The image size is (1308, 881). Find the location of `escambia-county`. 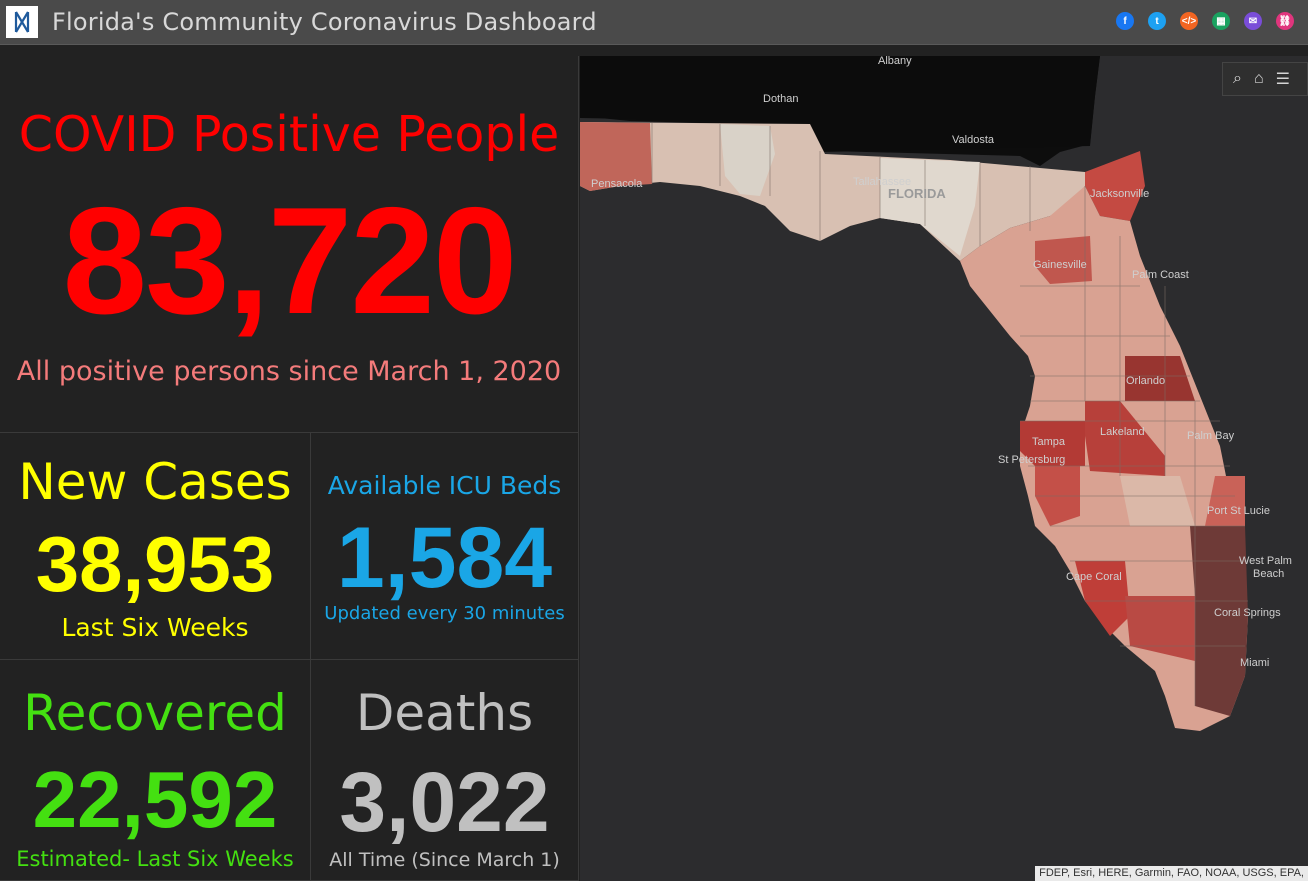

escambia-county is located at coordinates (616, 156).